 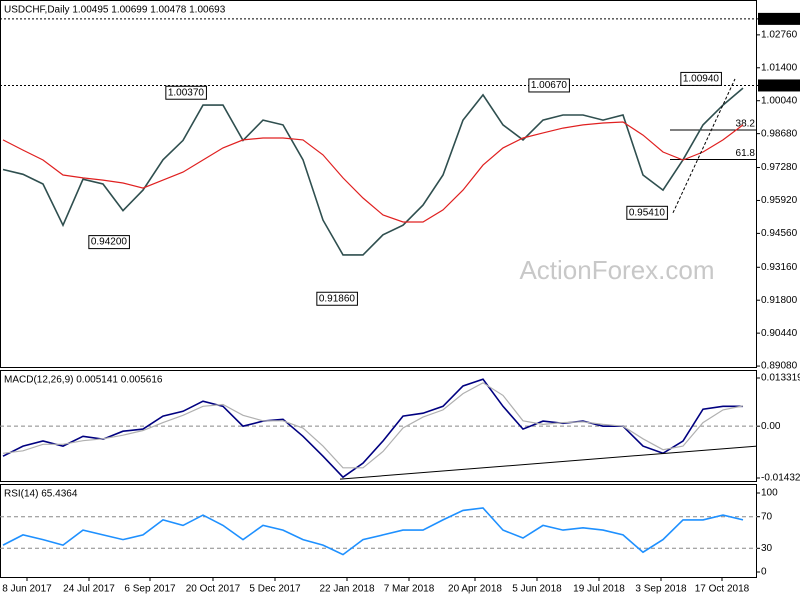 I want to click on annotation-label: 0.91860, so click(x=337, y=298).